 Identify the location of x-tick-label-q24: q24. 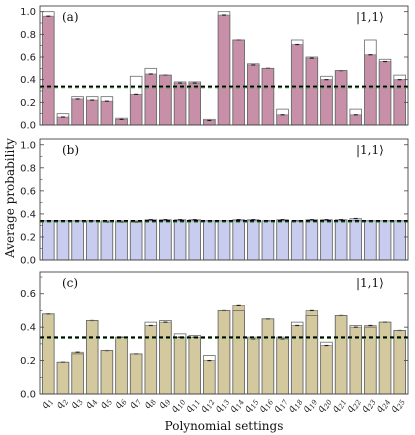
(382, 406).